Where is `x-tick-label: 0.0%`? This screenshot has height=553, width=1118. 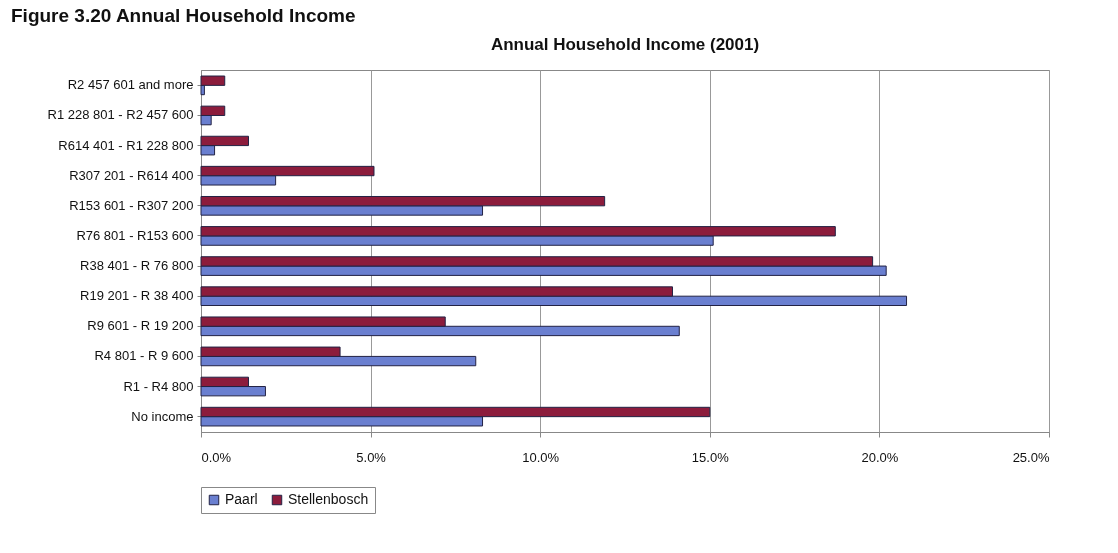 x-tick-label: 0.0% is located at coordinates (216, 457).